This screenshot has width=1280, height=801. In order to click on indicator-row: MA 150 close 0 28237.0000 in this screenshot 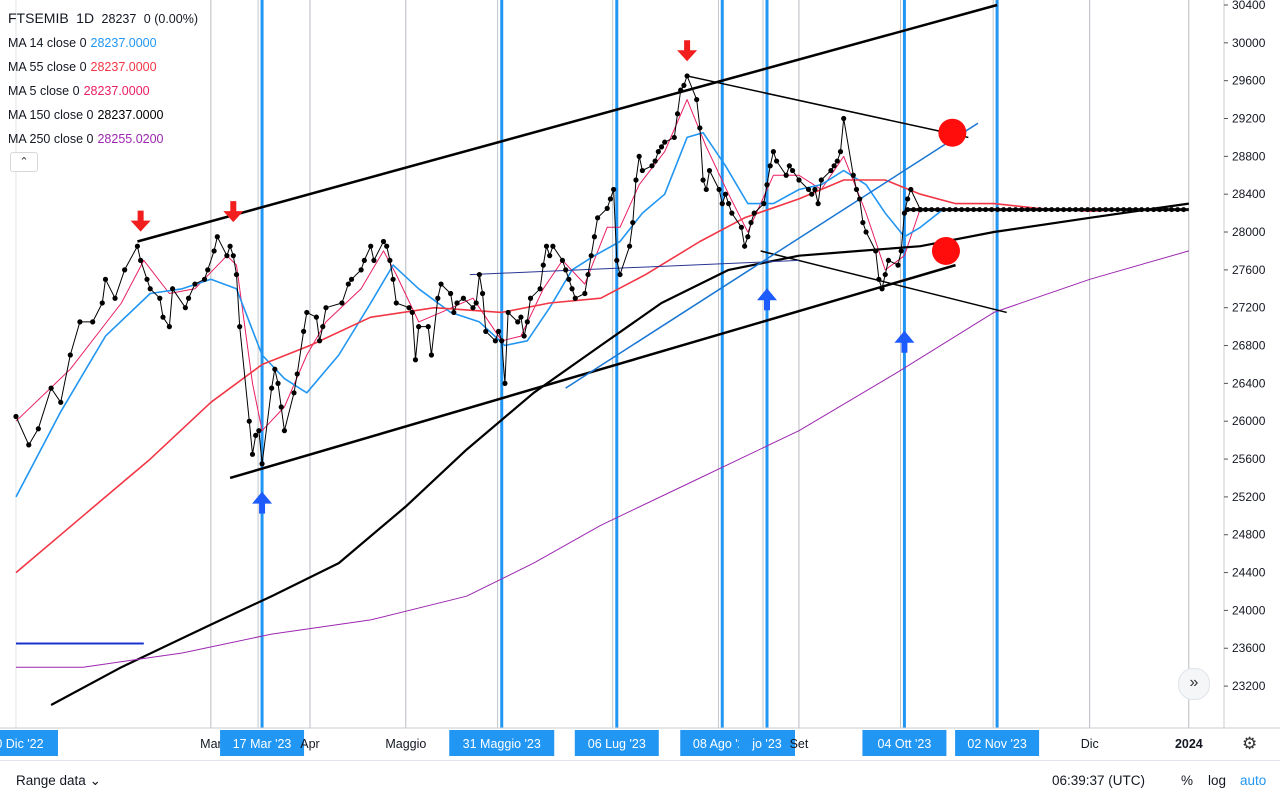, I will do `click(105, 115)`.